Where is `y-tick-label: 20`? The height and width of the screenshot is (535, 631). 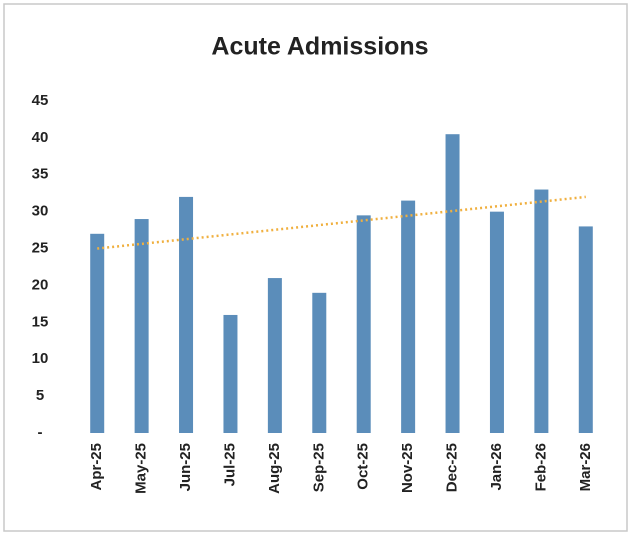 y-tick-label: 20 is located at coordinates (40, 284).